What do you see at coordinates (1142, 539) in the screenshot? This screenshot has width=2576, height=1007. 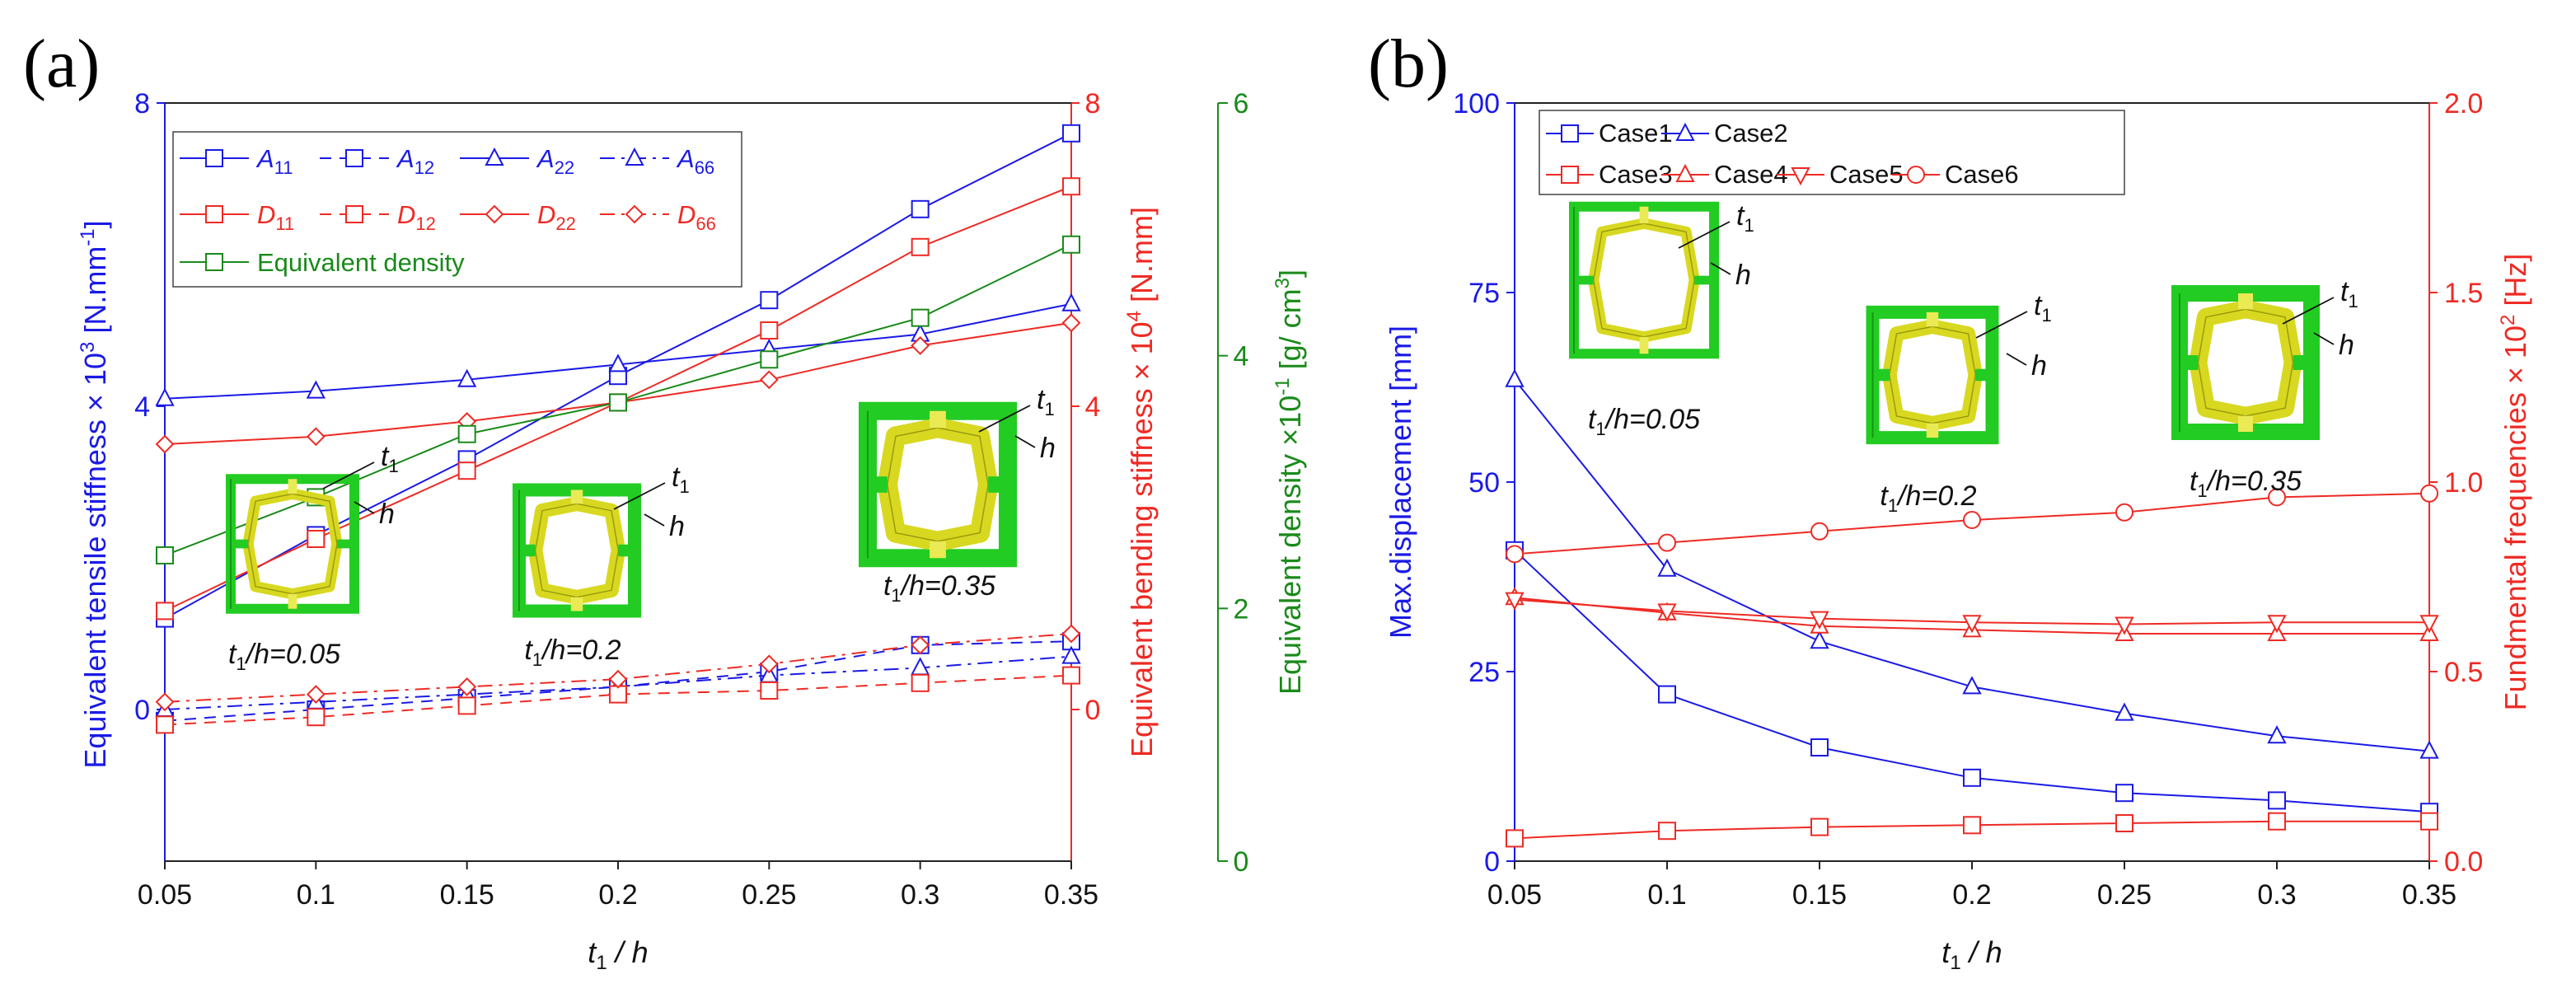 I see `panel-a-right1-ylabel-main: Equivalent bending stiffness × 10` at bounding box center [1142, 539].